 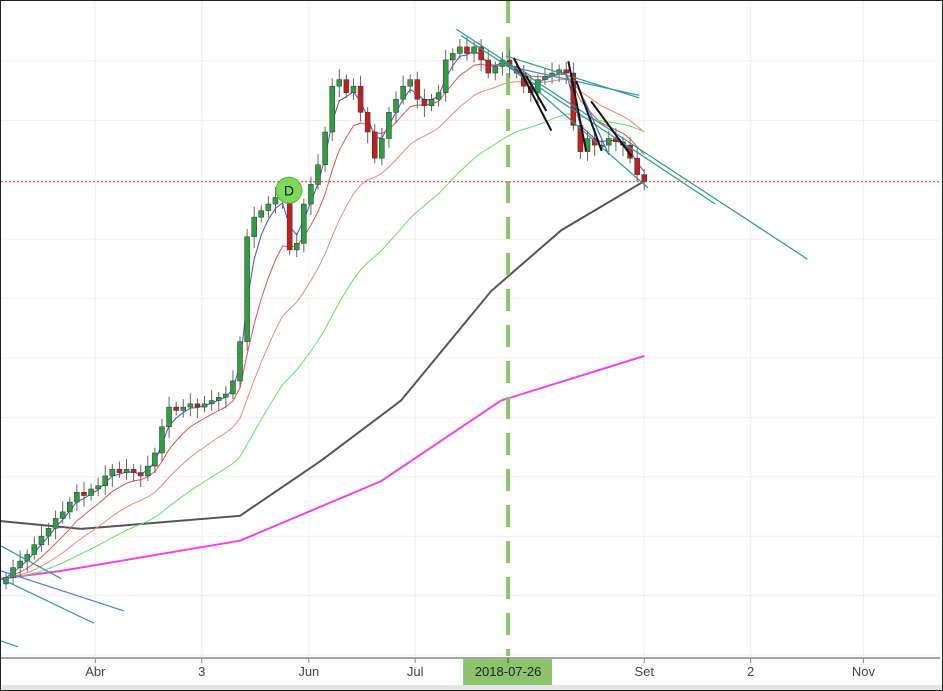 I want to click on x-tick-label: 3, so click(x=201, y=671).